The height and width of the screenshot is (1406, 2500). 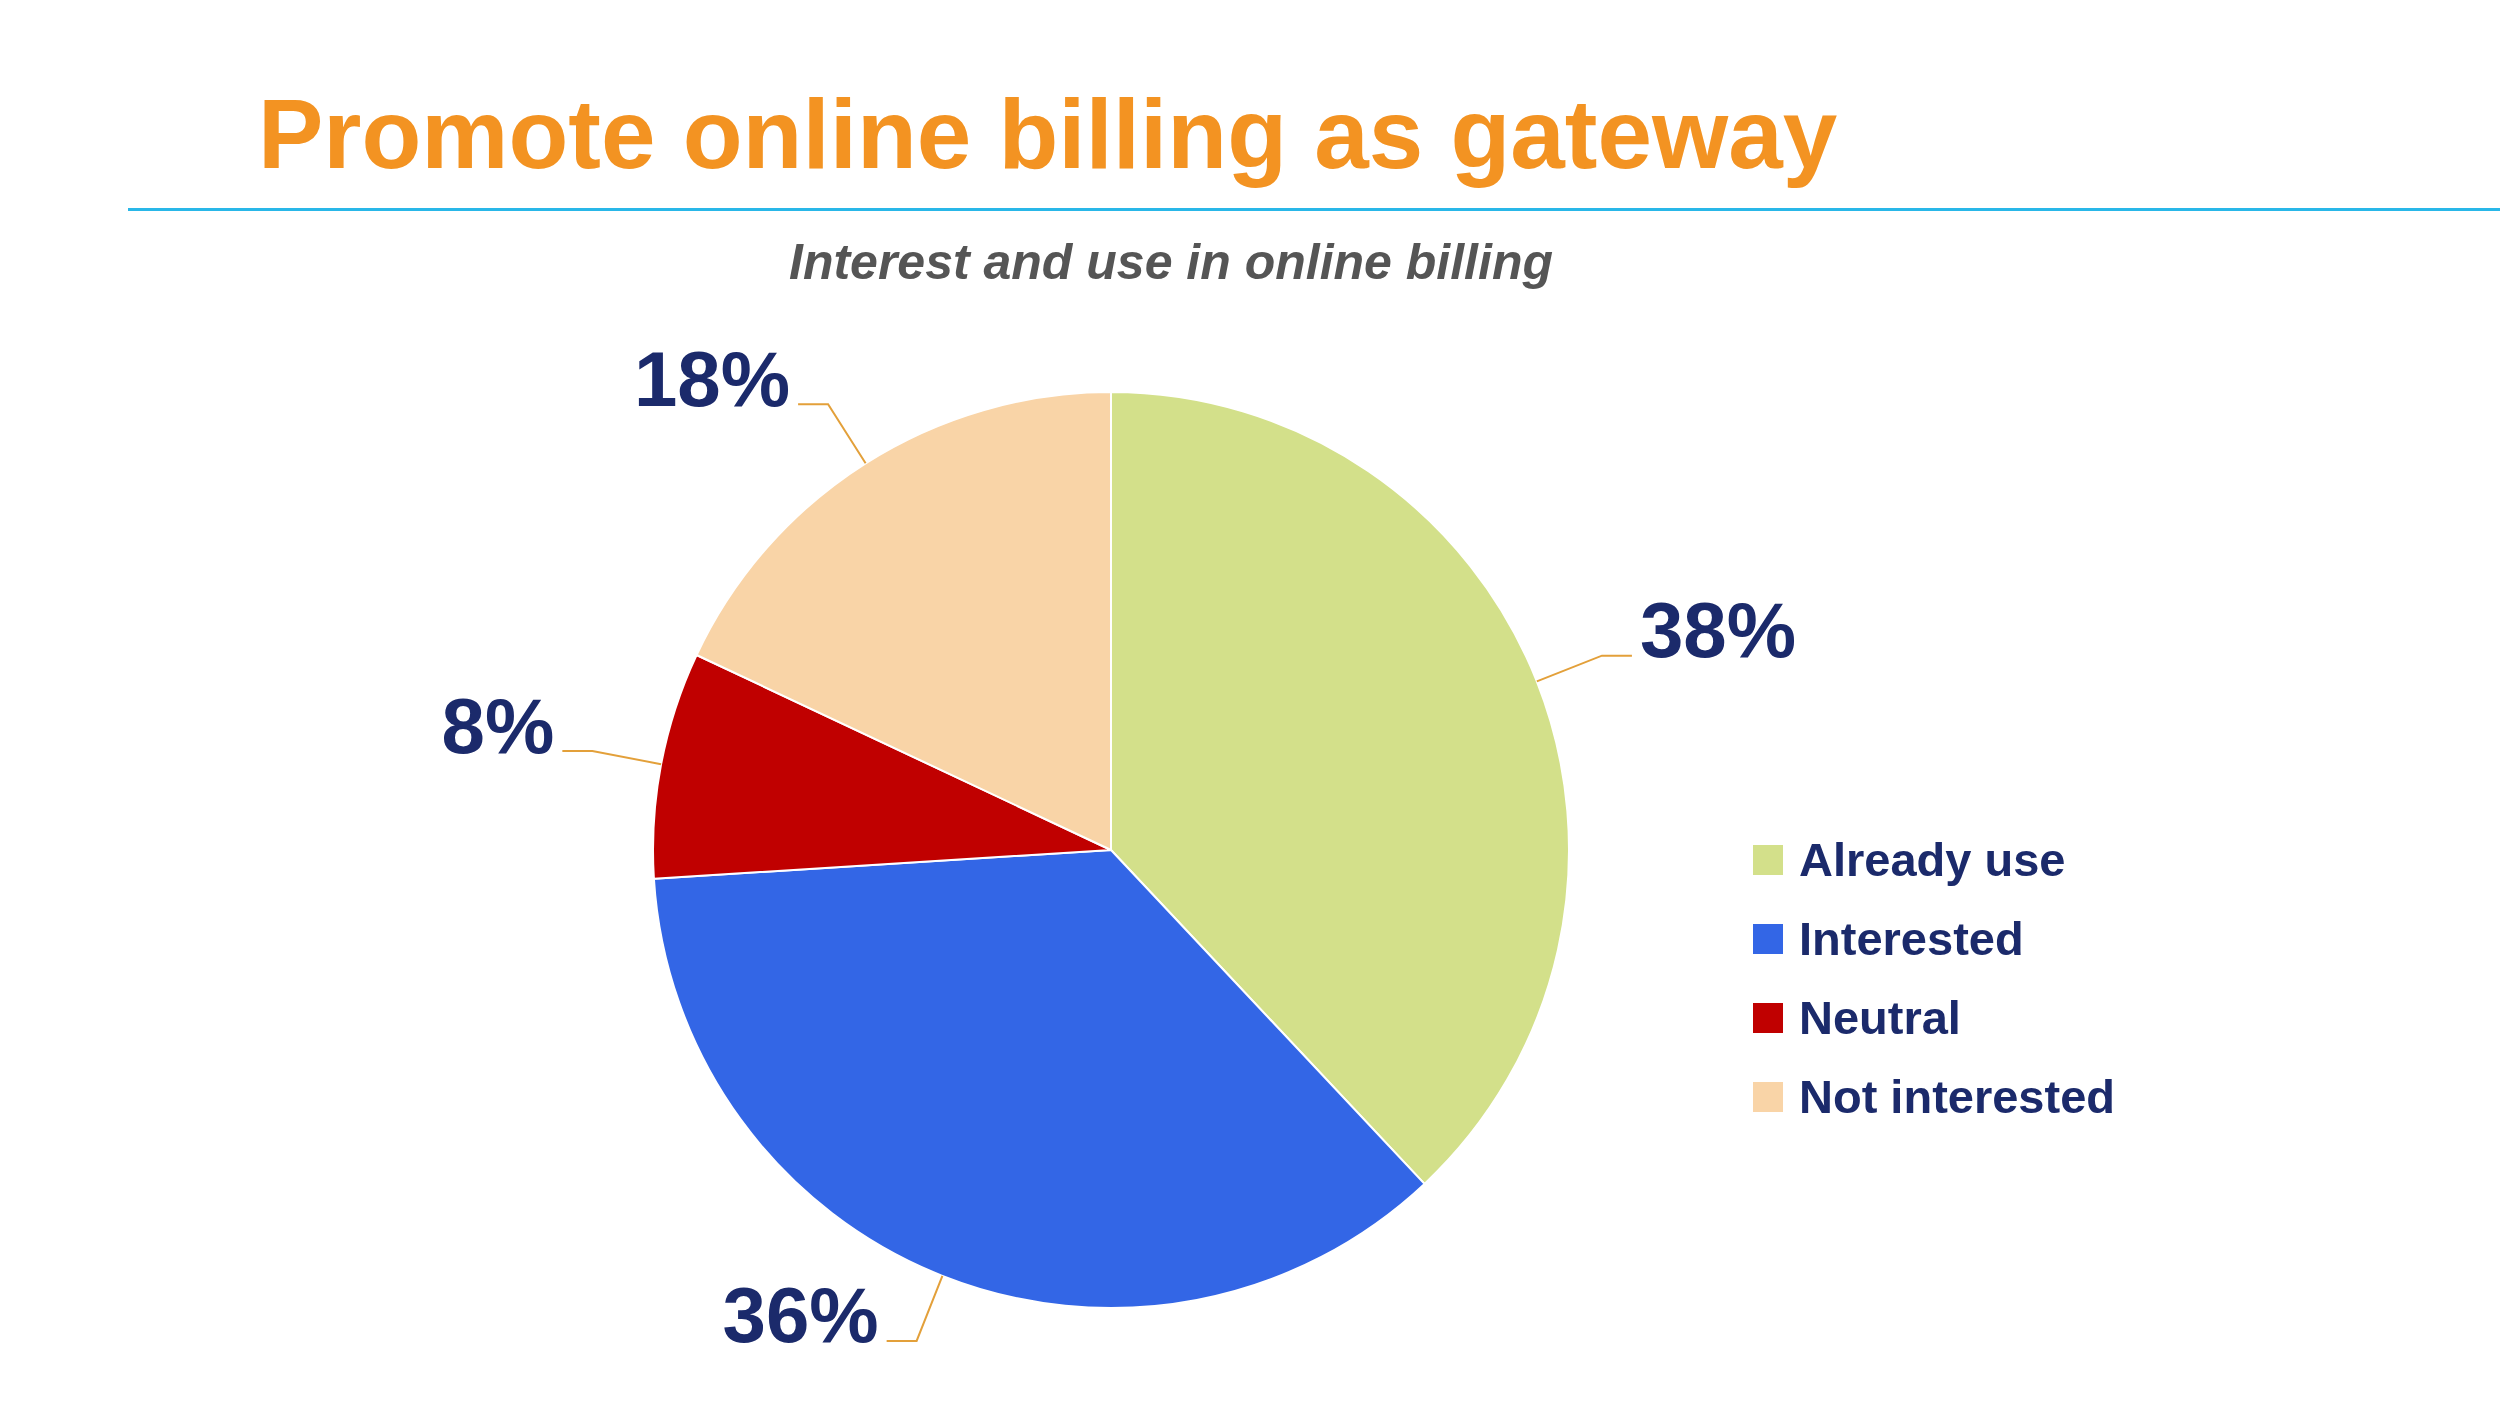 What do you see at coordinates (1171, 262) in the screenshot?
I see `chart-subtitle: Interest and use in online billing` at bounding box center [1171, 262].